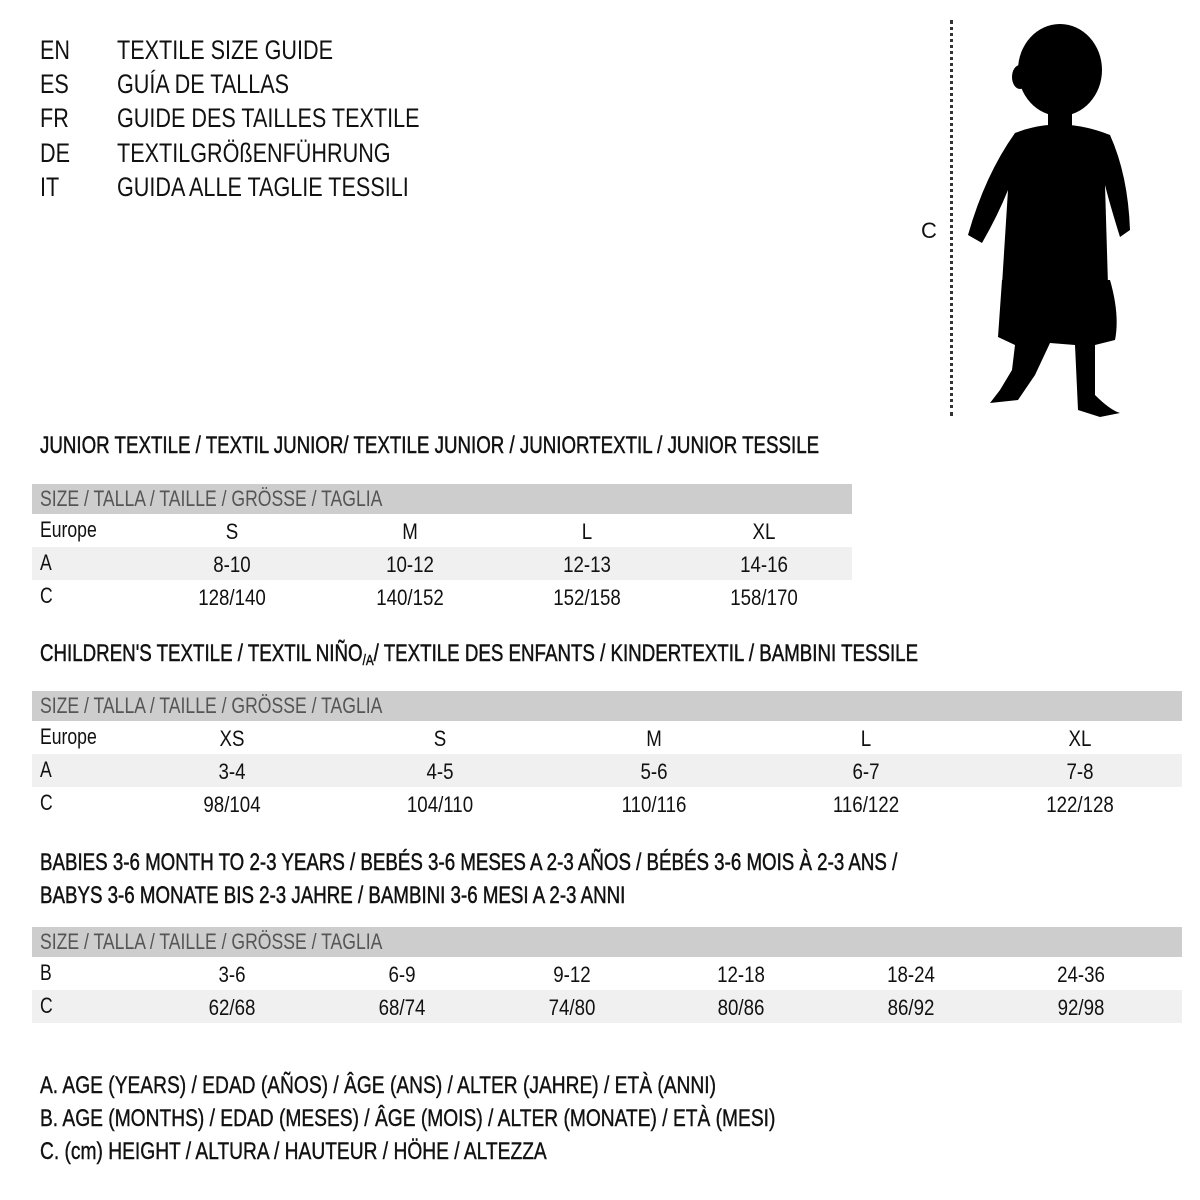 The height and width of the screenshot is (1200, 1200). I want to click on table-row: C 62/68 68/74 74/80 80/86 86/92 92/98, so click(607, 1006).